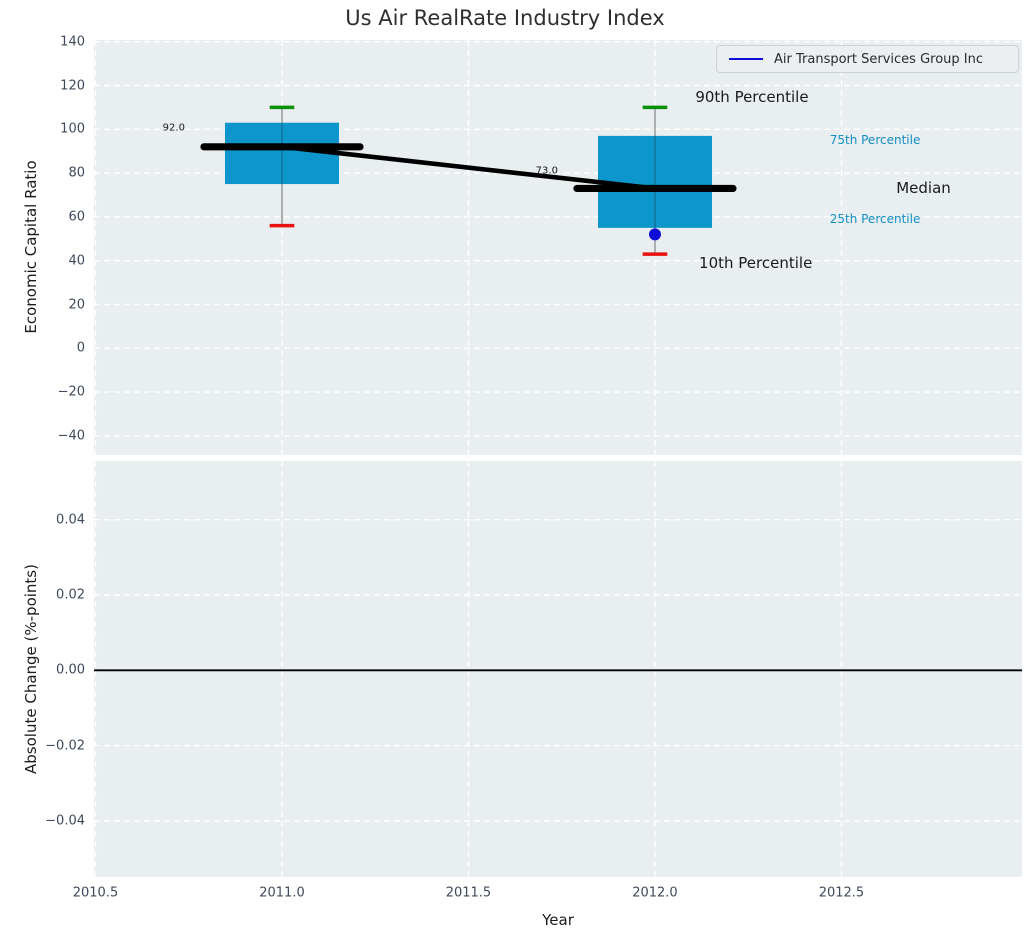 The width and height of the screenshot is (1034, 942). What do you see at coordinates (31, 669) in the screenshot?
I see `bottom-y-axis-label: Absolute Change (%-points)` at bounding box center [31, 669].